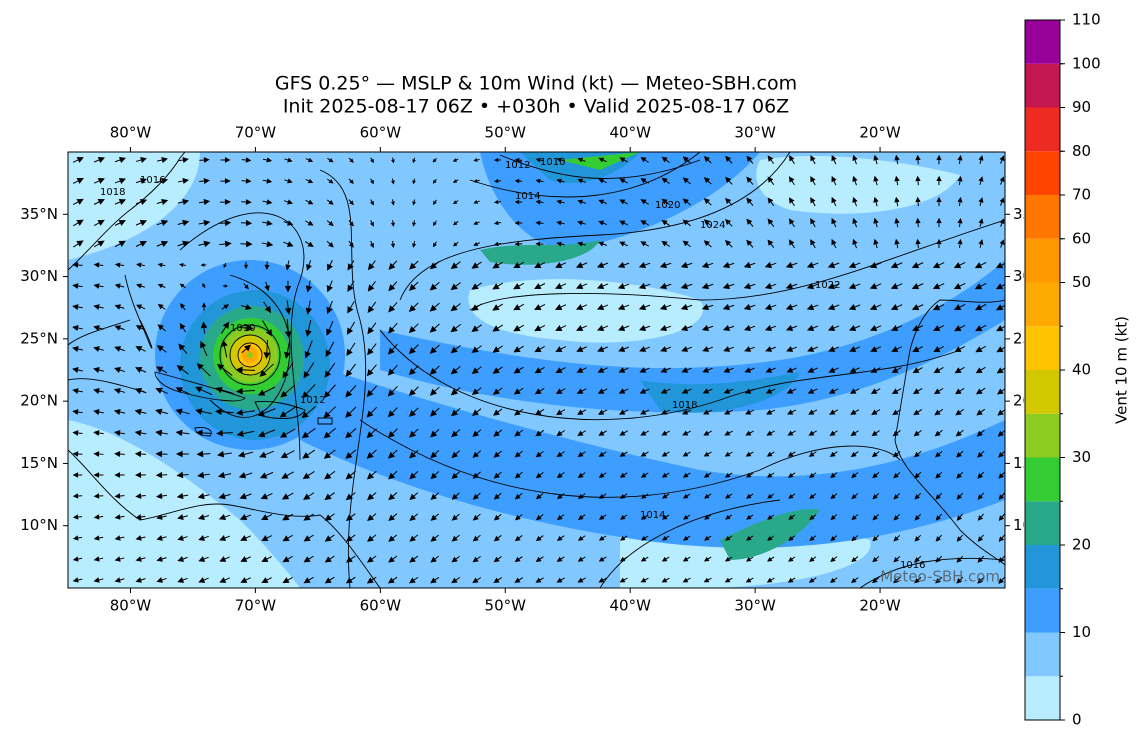 Image resolution: width=1144 pixels, height=744 pixels. I want to click on colorbar-segment, so click(1042, 654).